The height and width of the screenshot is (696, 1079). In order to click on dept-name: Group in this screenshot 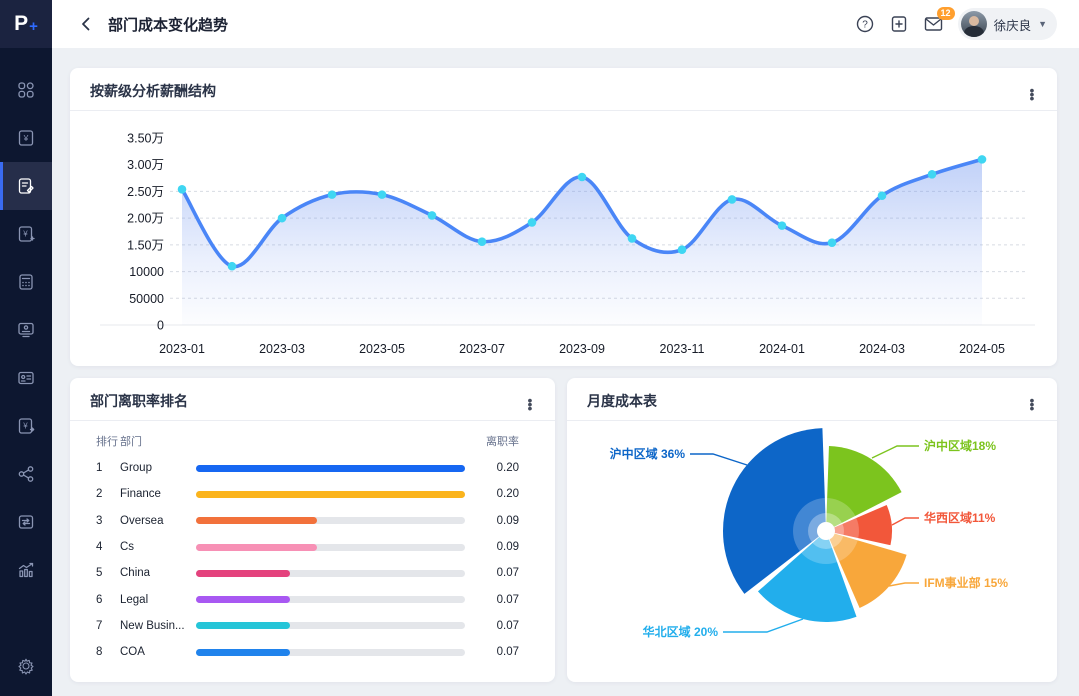, I will do `click(136, 468)`.